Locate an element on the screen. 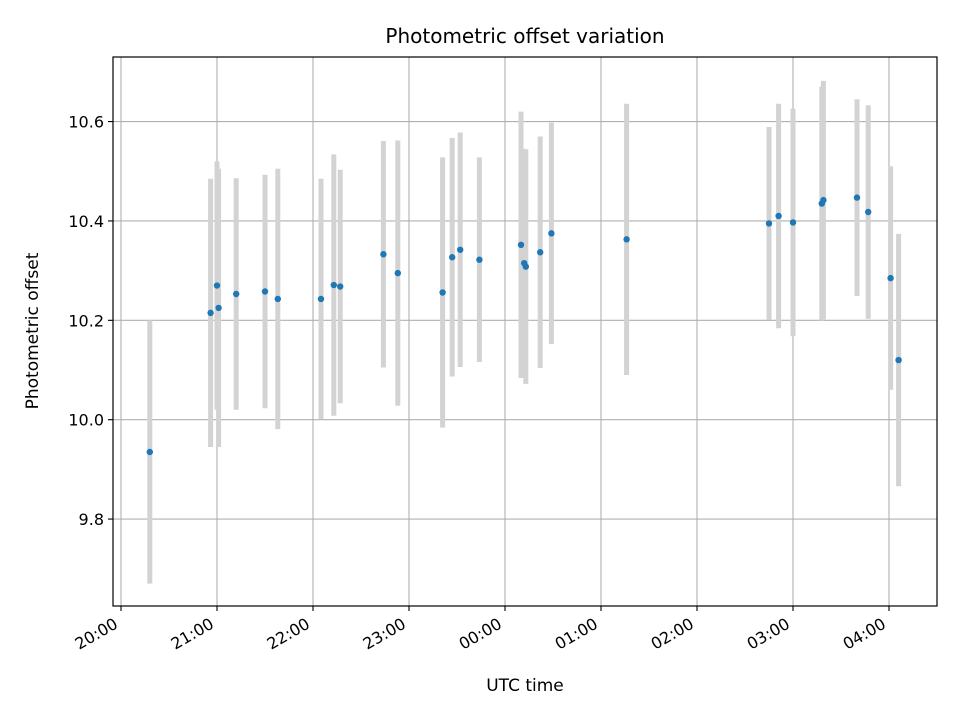 The image size is (960, 720). y-axis-ticks: 9.8 10.0 10.2 10.4 10.6 is located at coordinates (90, 321).